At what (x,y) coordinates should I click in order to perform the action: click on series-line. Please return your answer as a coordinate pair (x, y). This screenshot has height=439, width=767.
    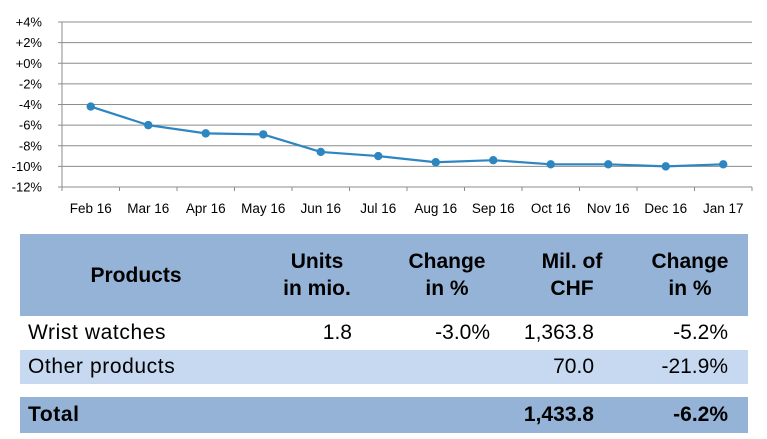
    Looking at the image, I should click on (407, 136).